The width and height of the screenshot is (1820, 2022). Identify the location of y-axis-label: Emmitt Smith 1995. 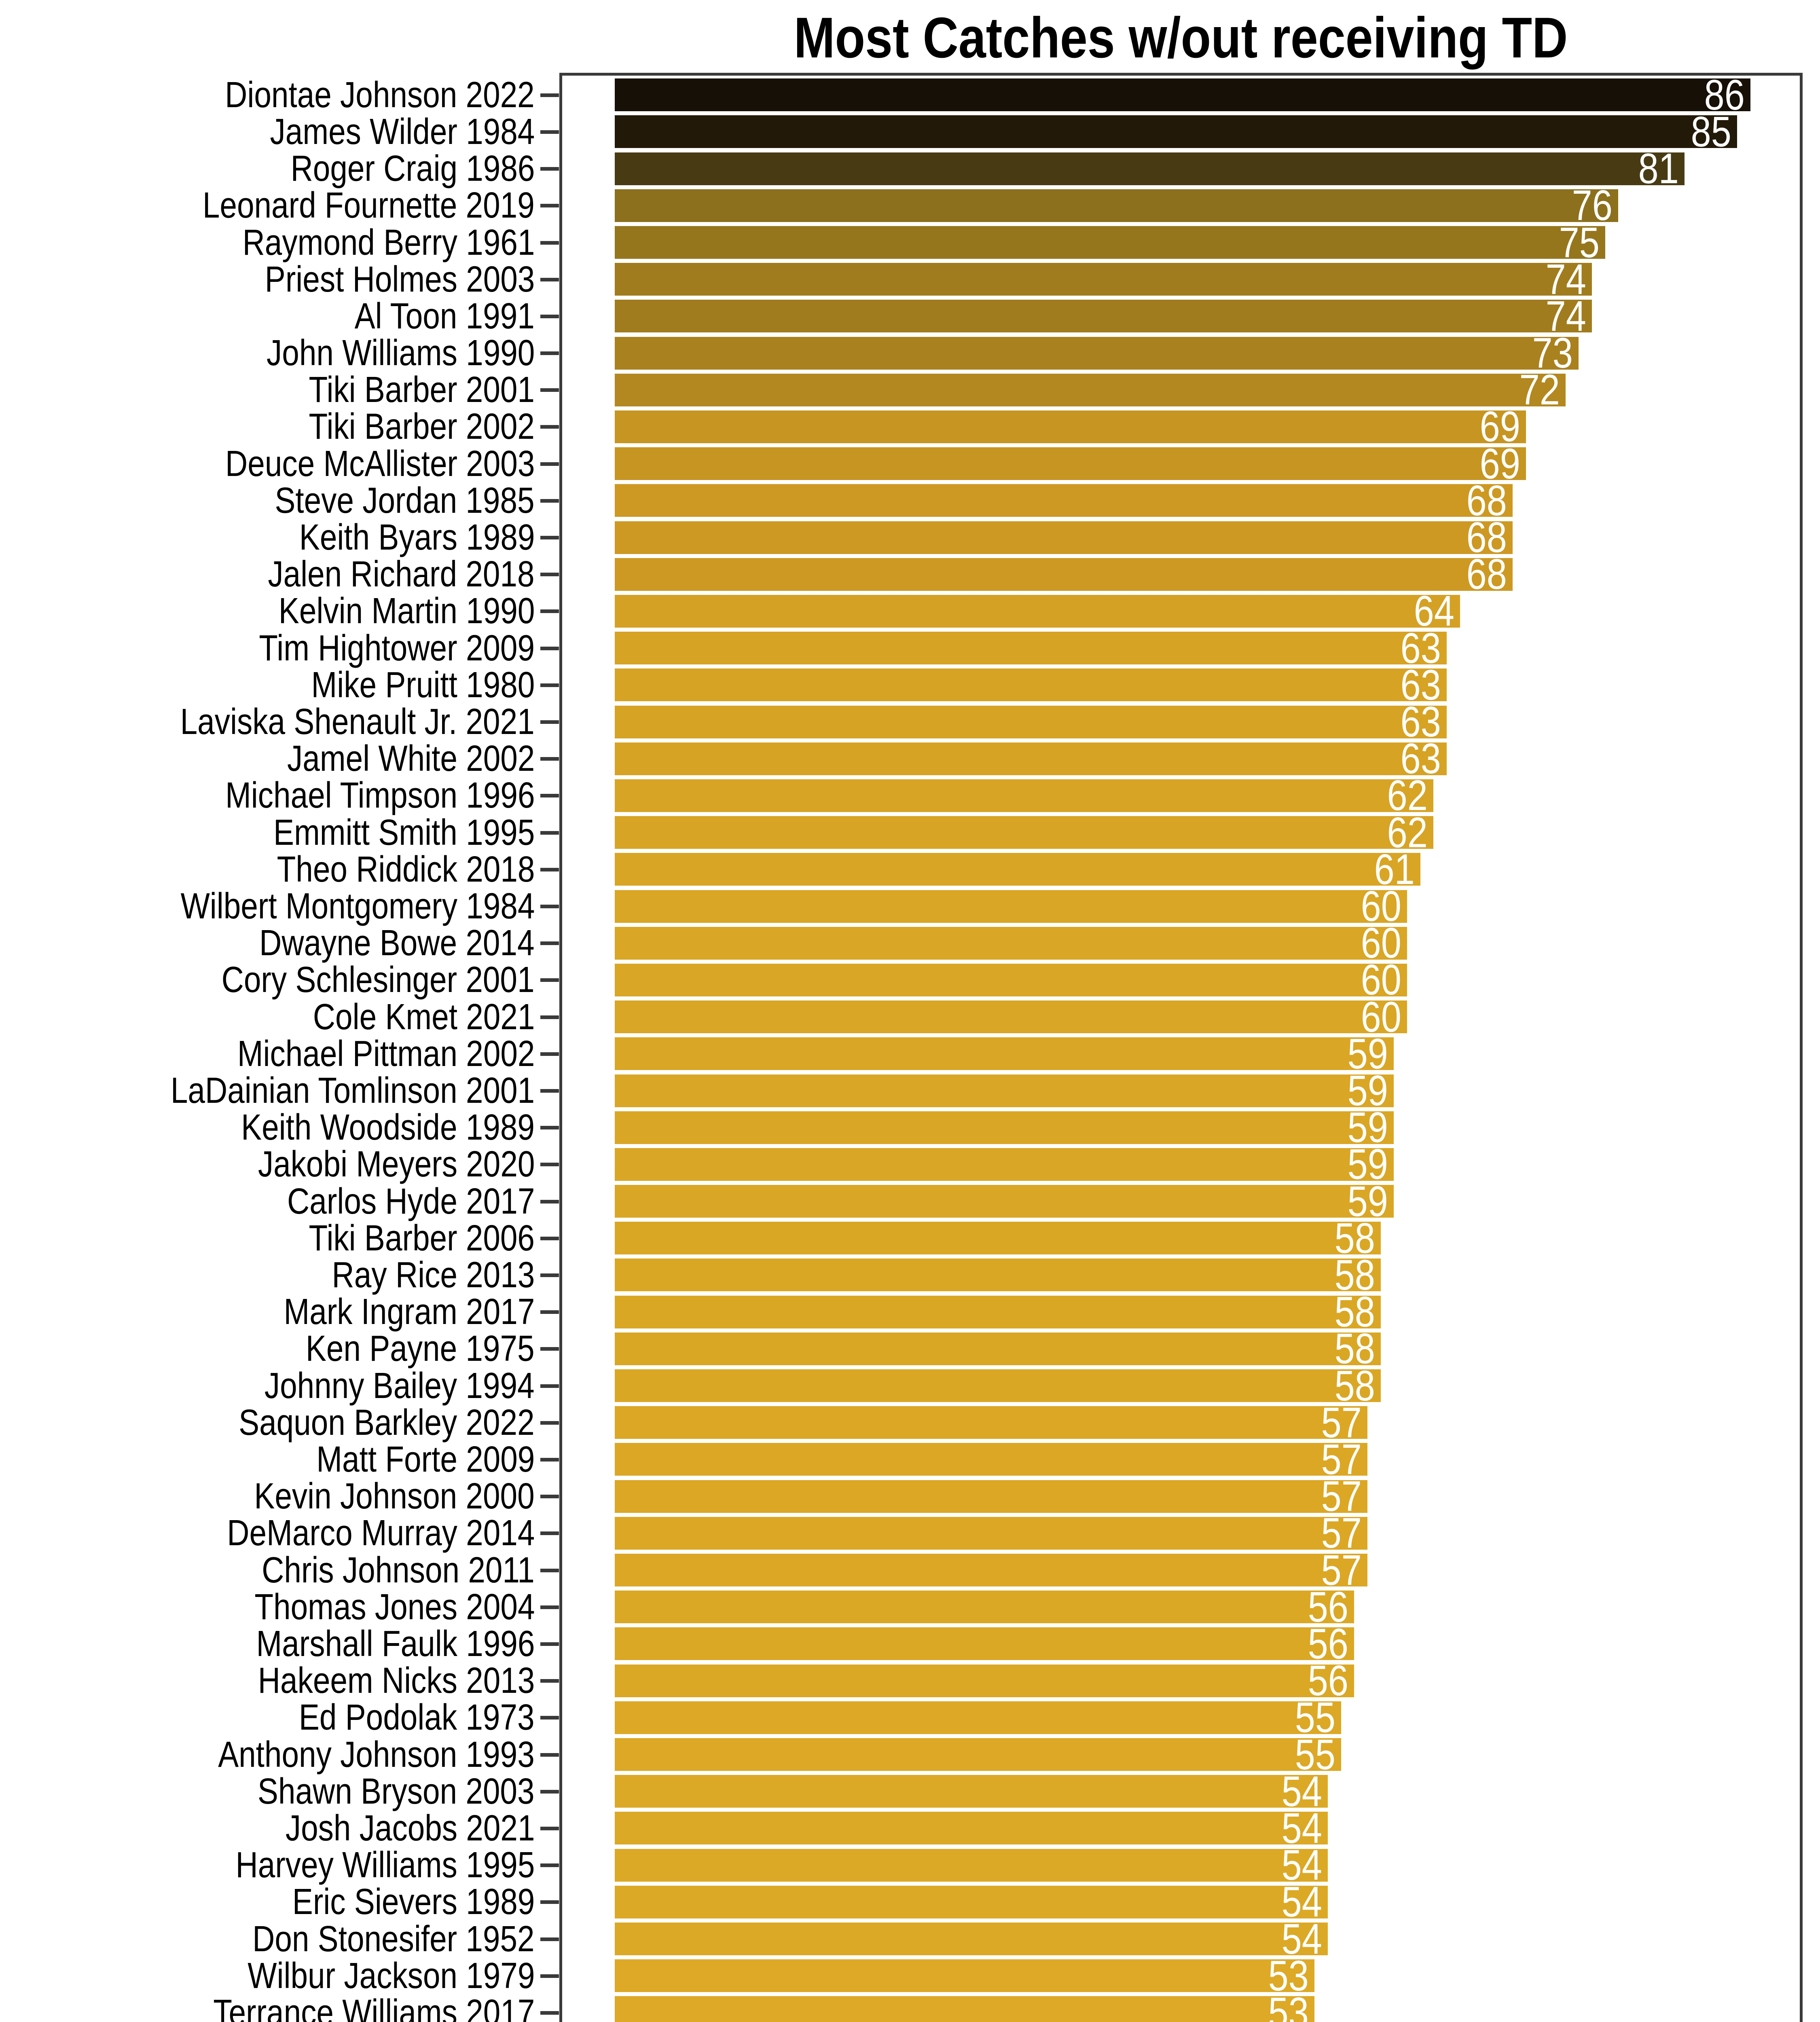
(267, 832).